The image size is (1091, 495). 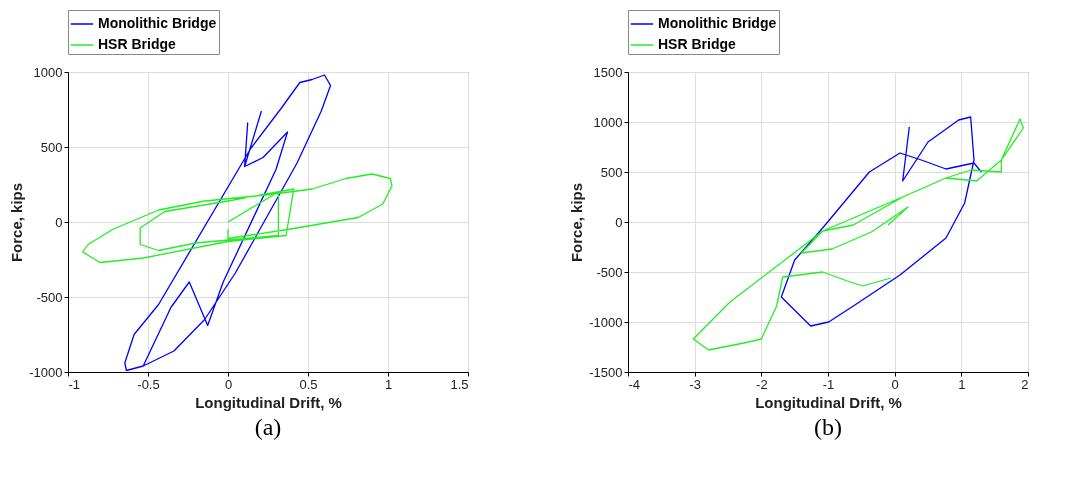 What do you see at coordinates (148, 384) in the screenshot?
I see `x-tick-label: -0.5` at bounding box center [148, 384].